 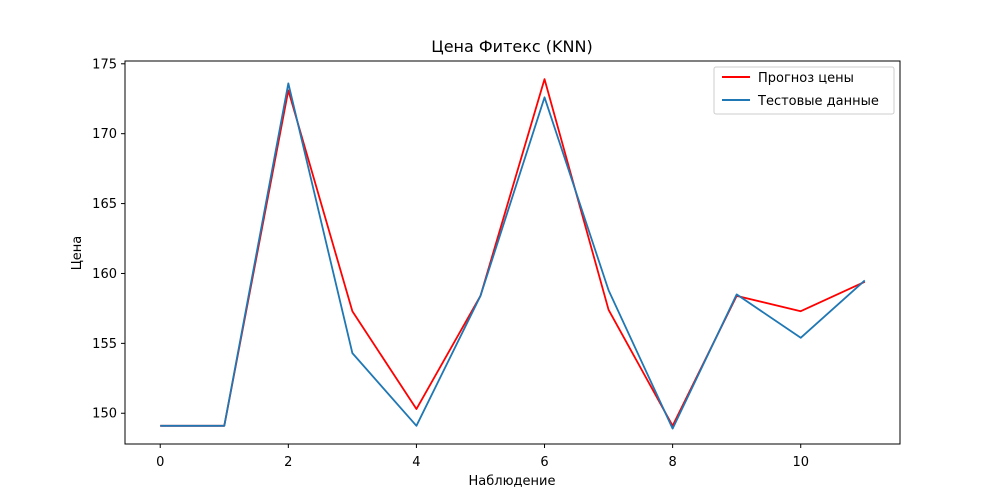 I want to click on legend-label-test-data: Тестовые данные, so click(x=818, y=101).